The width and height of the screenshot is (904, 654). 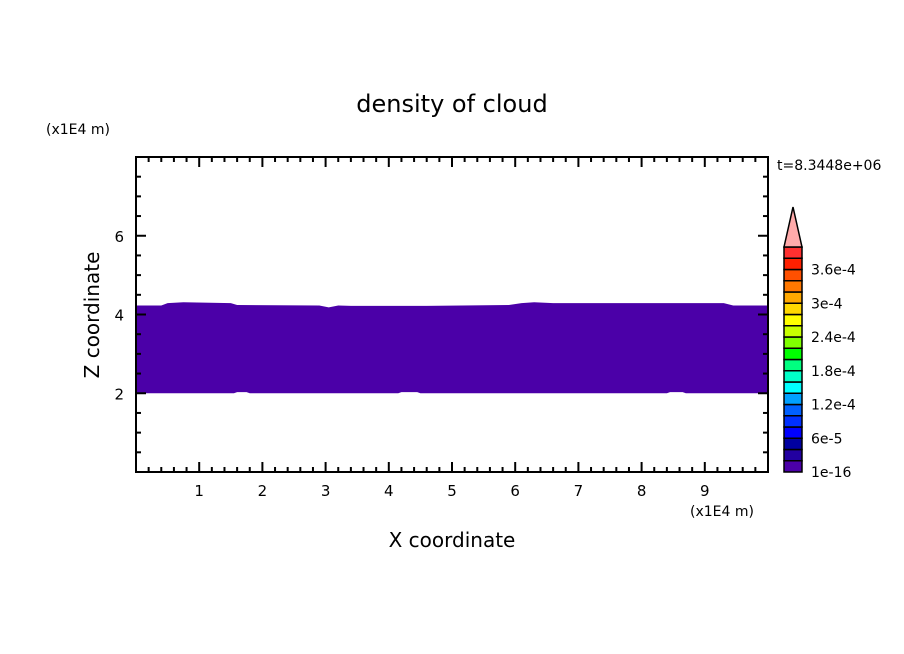 I want to click on colorbar-label: 3e-4, so click(x=827, y=304).